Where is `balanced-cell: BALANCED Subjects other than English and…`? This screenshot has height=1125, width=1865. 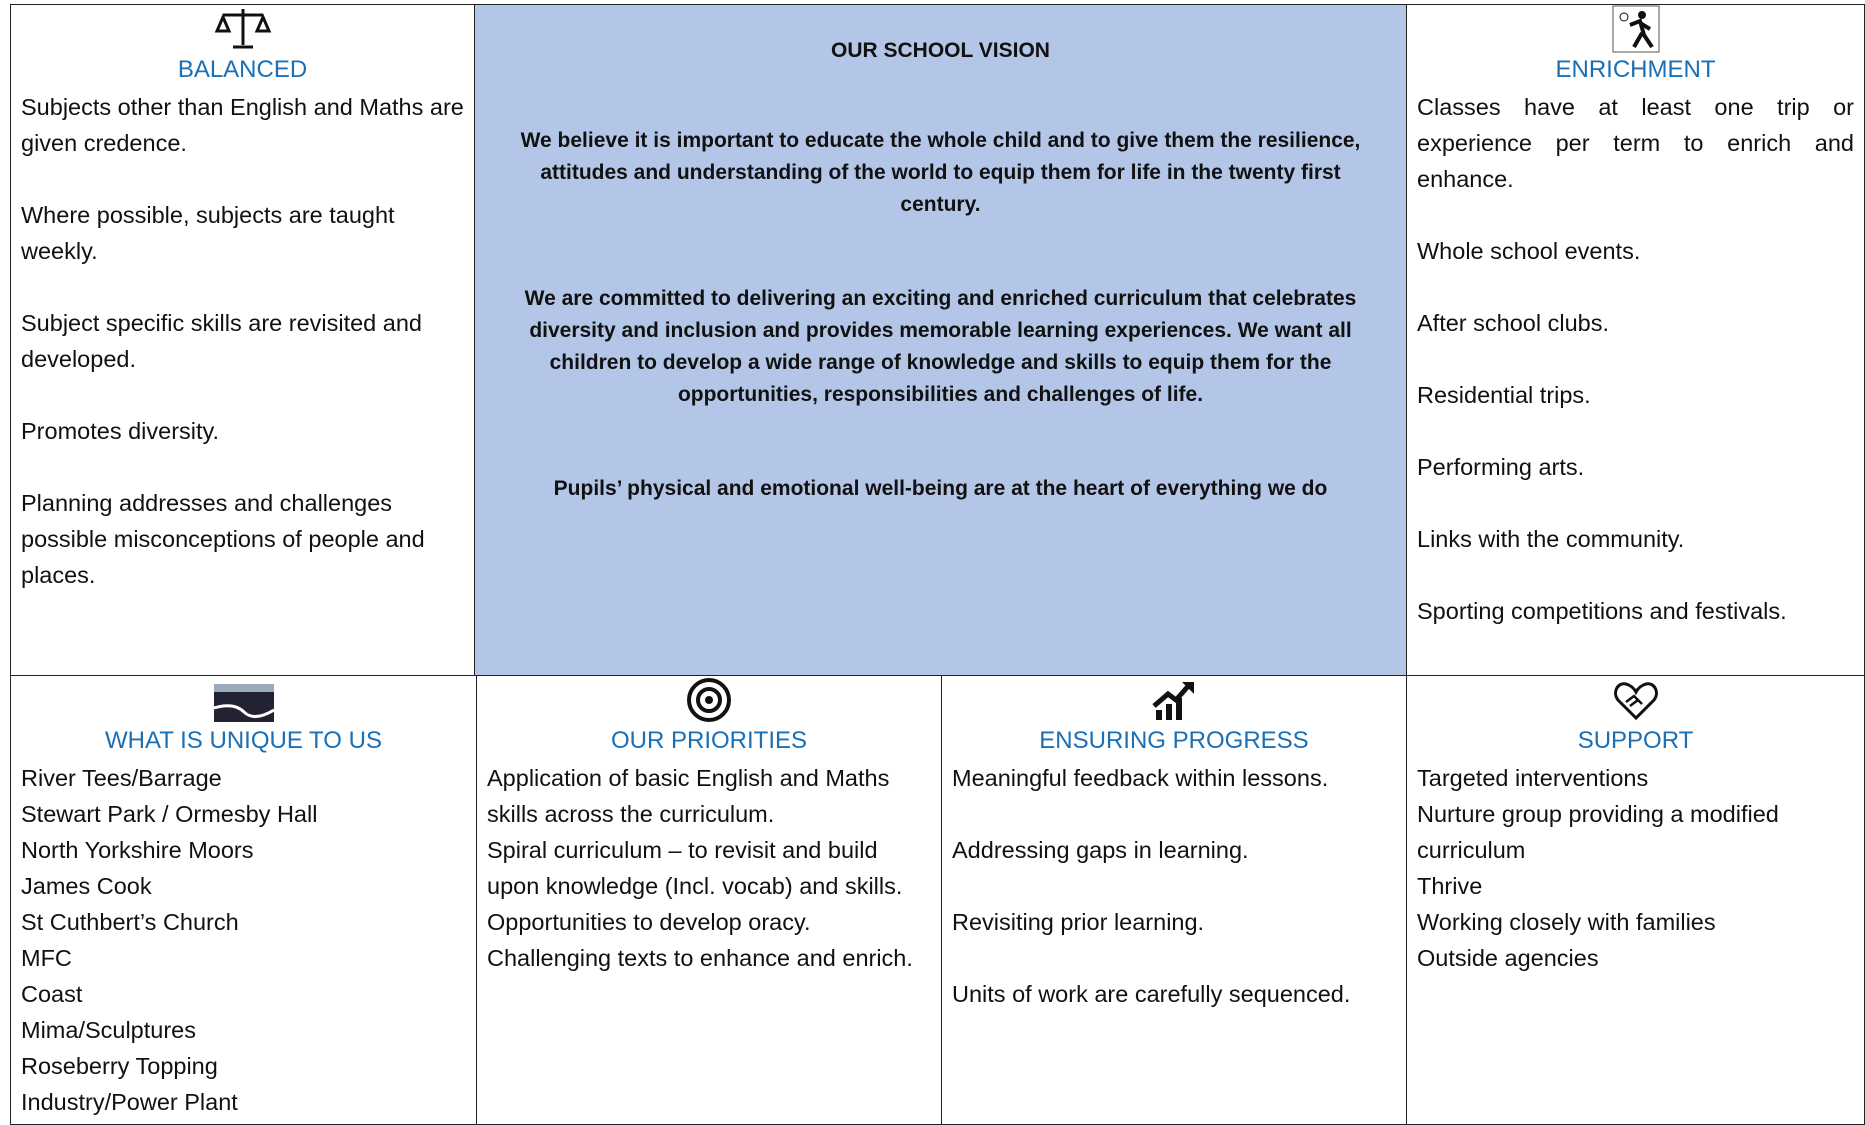 balanced-cell: BALANCED Subjects other than English and… is located at coordinates (242, 340).